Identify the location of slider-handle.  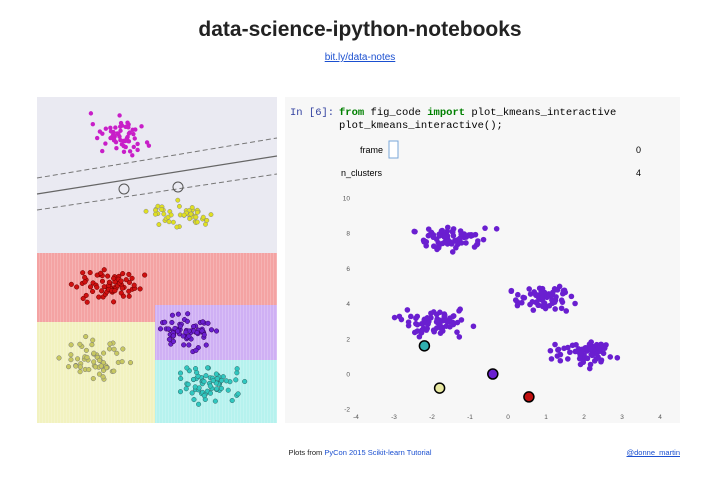
(393, 149).